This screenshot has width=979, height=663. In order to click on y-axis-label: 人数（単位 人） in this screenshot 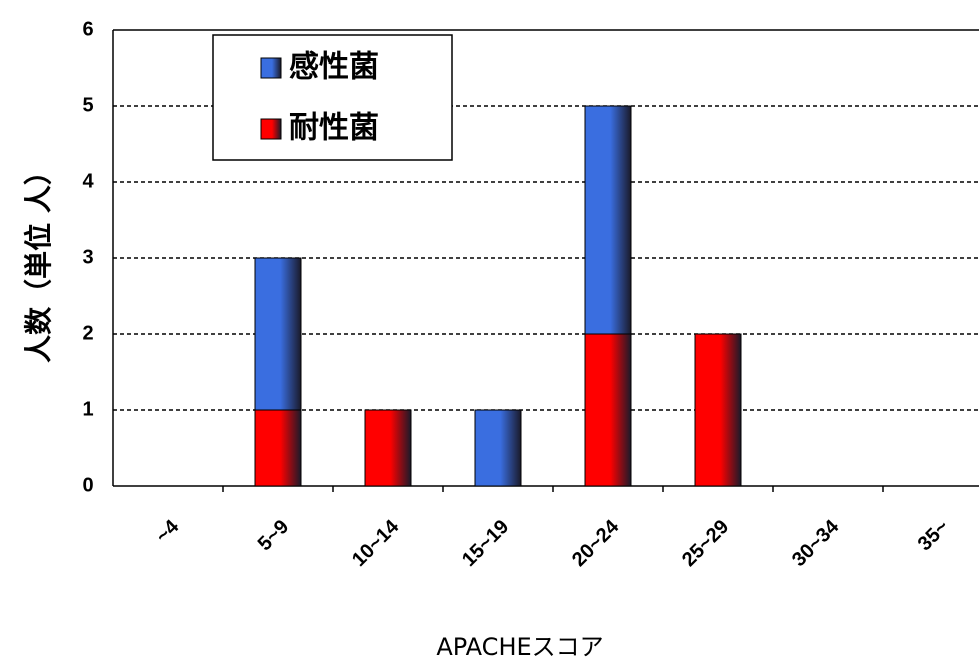, I will do `click(38, 260)`.